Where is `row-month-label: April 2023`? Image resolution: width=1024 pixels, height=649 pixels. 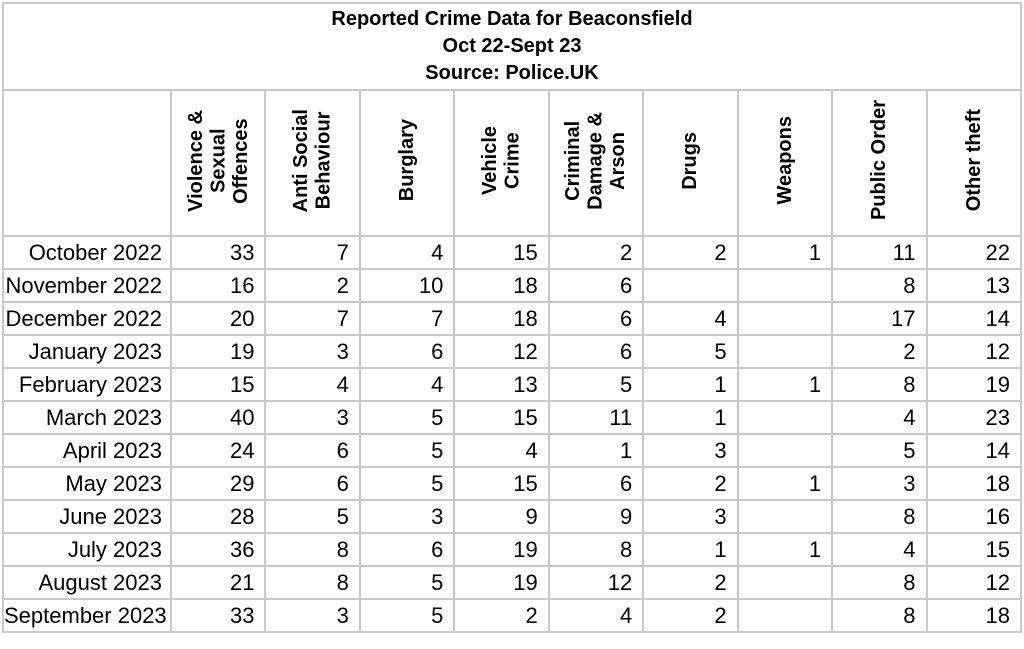 row-month-label: April 2023 is located at coordinates (87, 450).